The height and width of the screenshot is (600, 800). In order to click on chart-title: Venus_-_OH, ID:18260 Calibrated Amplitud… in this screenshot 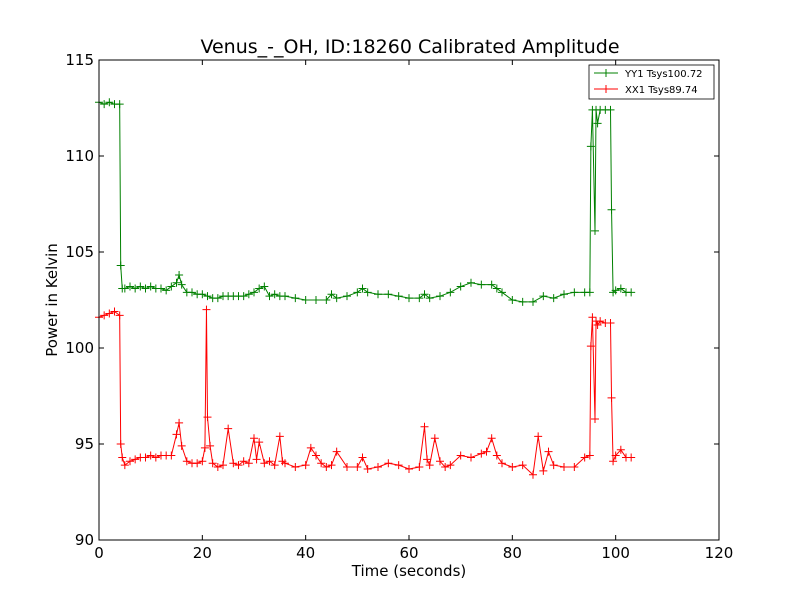, I will do `click(409, 47)`.